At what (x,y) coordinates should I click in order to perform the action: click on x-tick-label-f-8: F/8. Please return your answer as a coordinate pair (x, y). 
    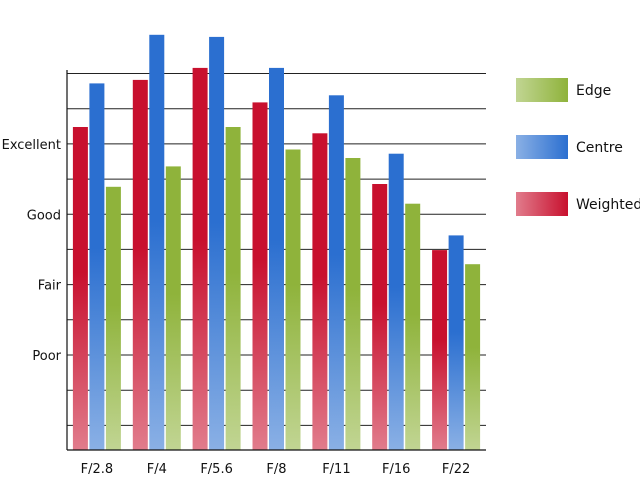
    Looking at the image, I should click on (276, 469).